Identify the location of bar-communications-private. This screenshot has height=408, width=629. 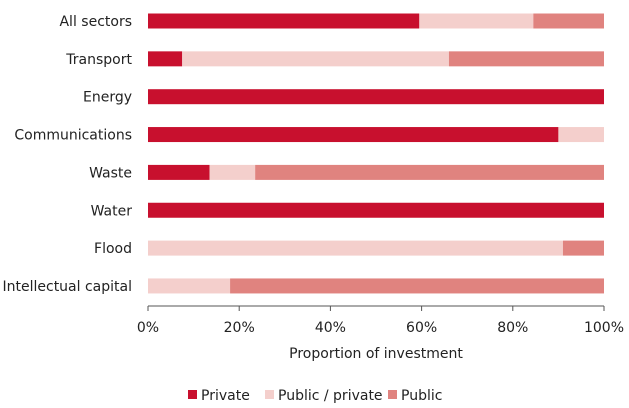
(353, 135).